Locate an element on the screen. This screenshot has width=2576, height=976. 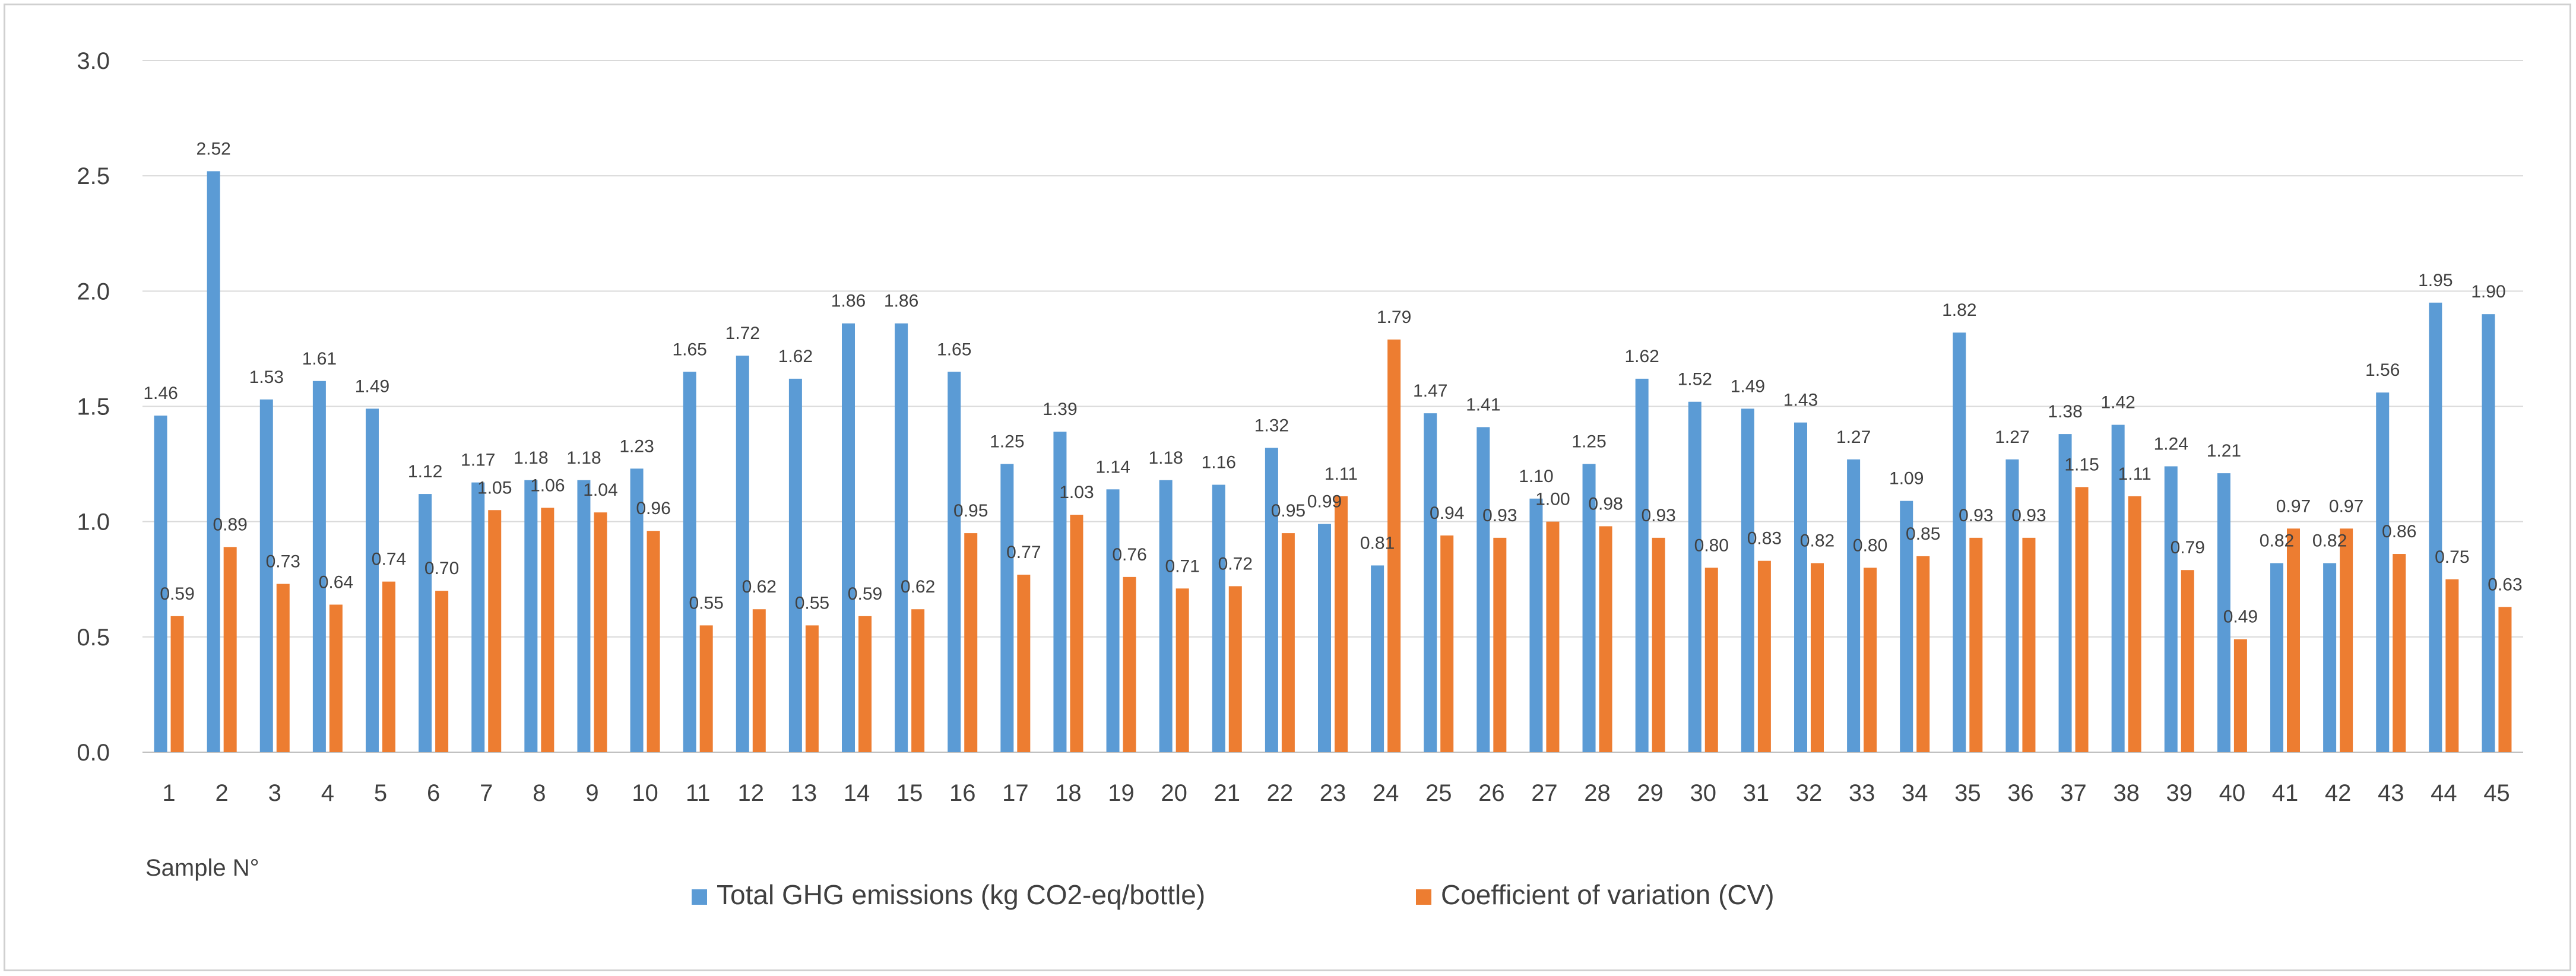
y-tick-label: 3.0 is located at coordinates (94, 61).